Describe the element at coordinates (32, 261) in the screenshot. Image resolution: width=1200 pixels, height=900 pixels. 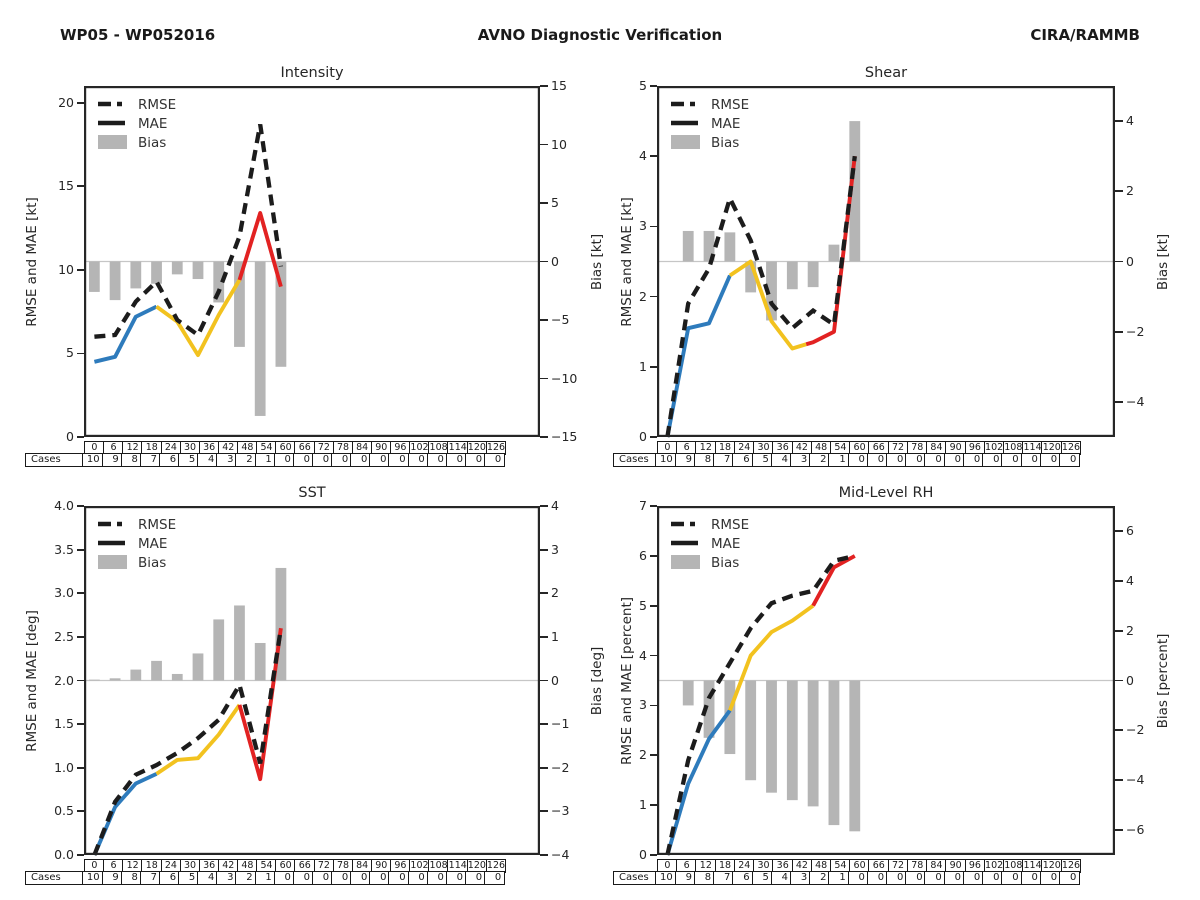
I see `ylabel-left-intensity: RMSE and MAE [kt]` at that location.